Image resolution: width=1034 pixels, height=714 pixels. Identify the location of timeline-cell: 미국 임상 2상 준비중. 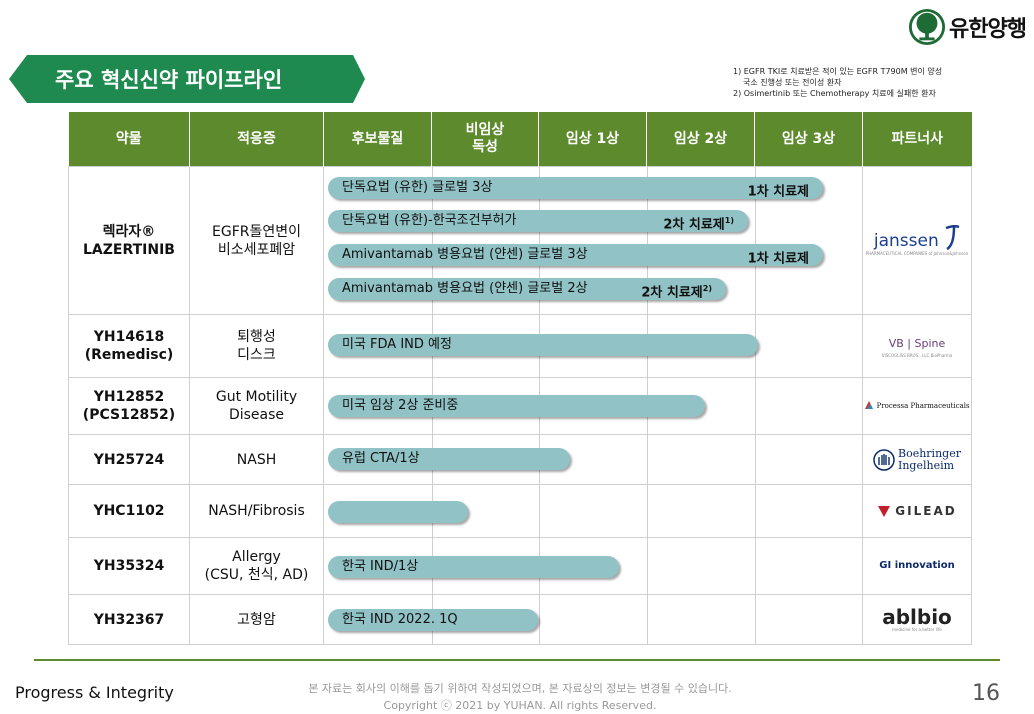
(593, 406).